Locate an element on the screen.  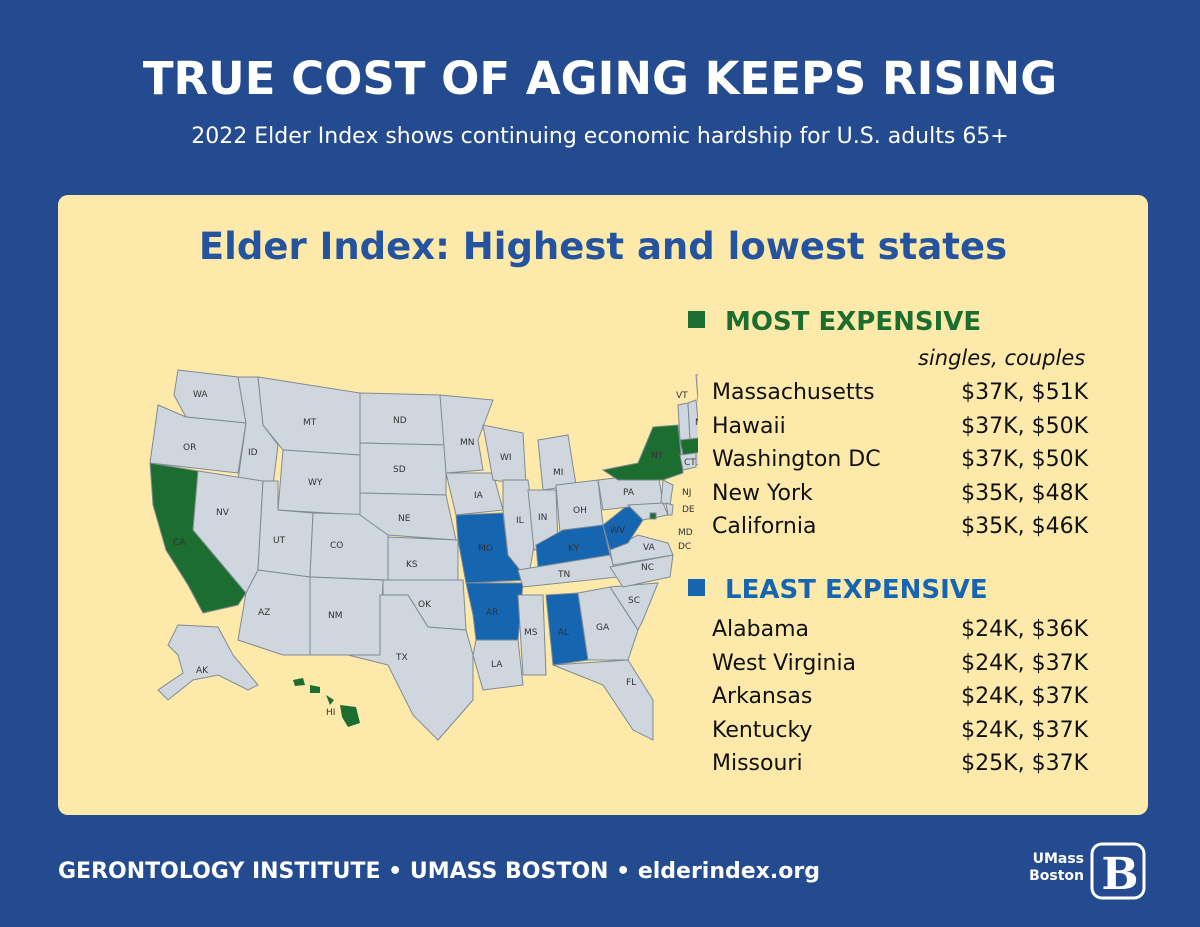
map-label-tn: TN is located at coordinates (563, 575).